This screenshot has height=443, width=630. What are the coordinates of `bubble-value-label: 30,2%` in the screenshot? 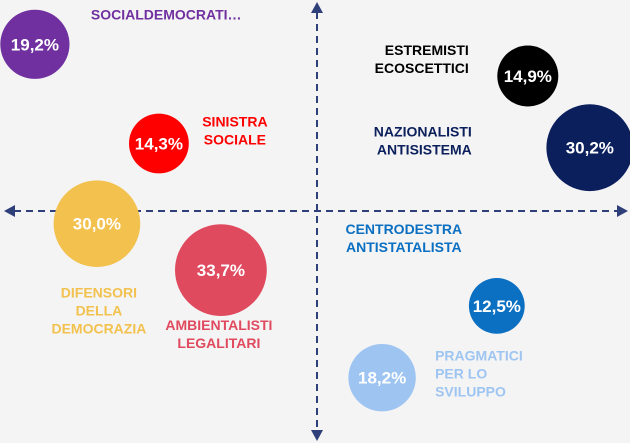 It's located at (590, 148).